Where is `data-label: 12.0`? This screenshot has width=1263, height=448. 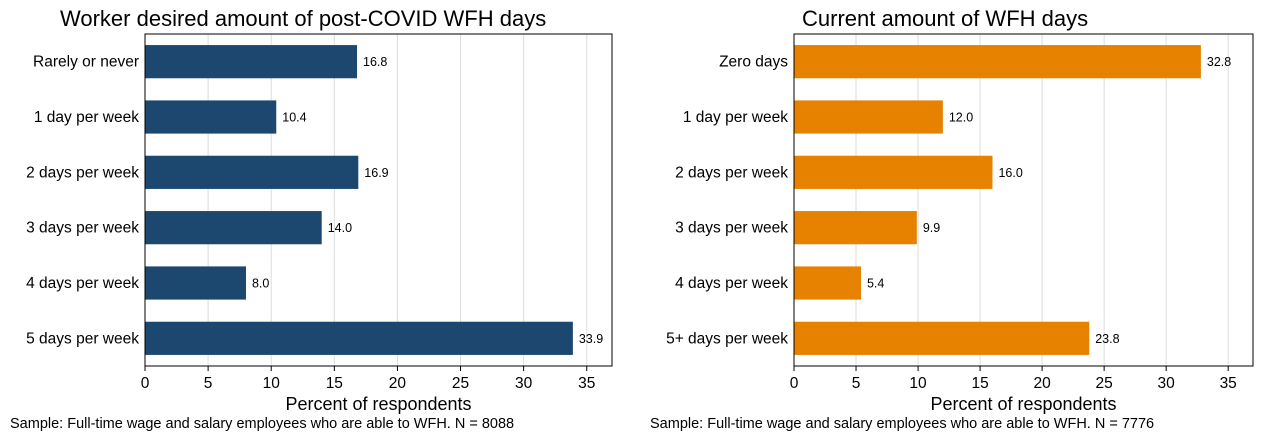 data-label: 12.0 is located at coordinates (961, 118).